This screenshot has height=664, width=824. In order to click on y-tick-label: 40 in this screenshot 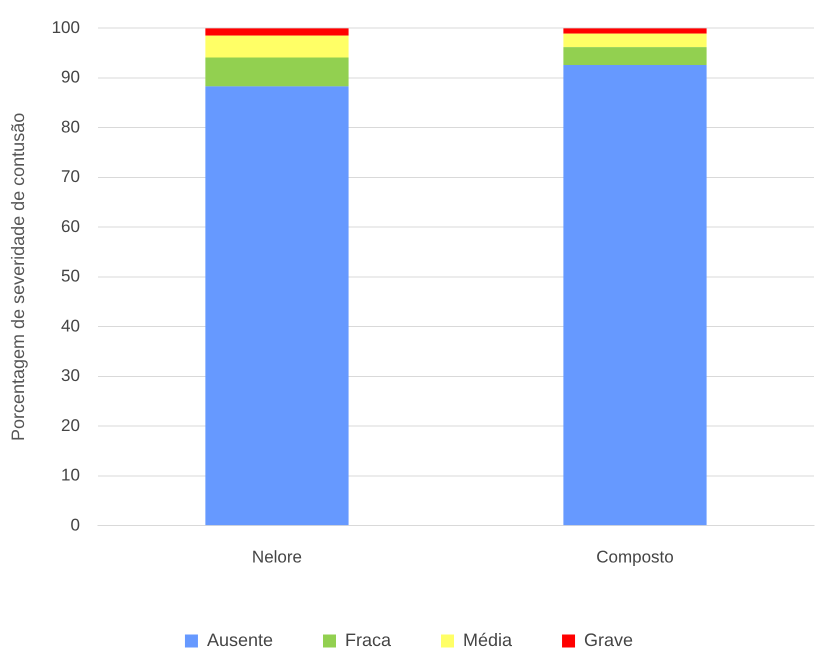, I will do `click(70, 326)`.